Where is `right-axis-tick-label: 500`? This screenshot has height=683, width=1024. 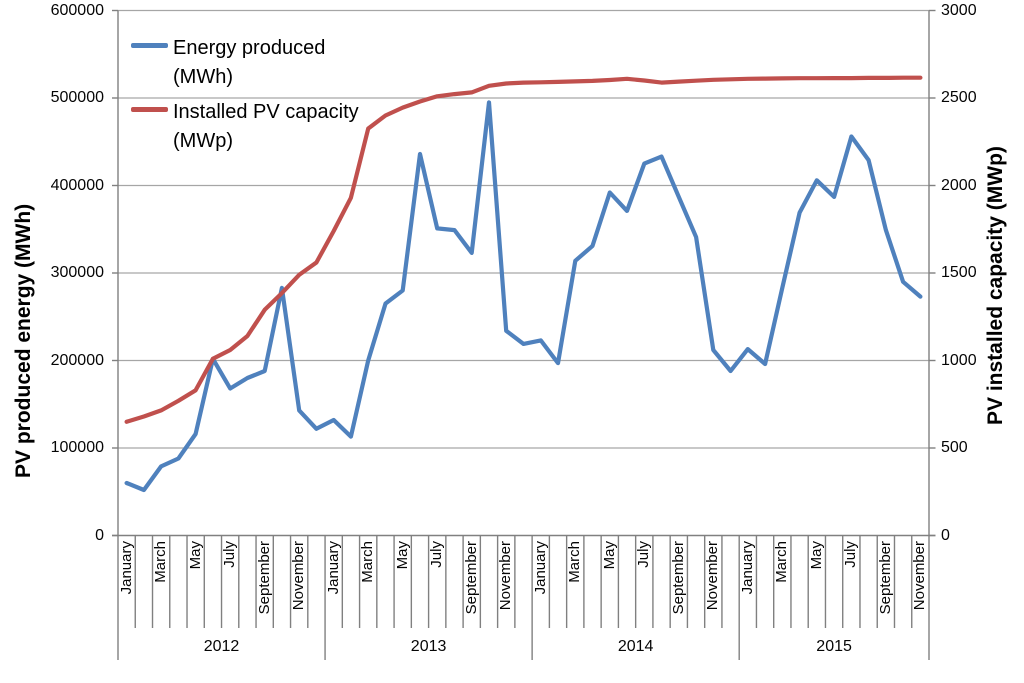
right-axis-tick-label: 500 is located at coordinates (954, 447).